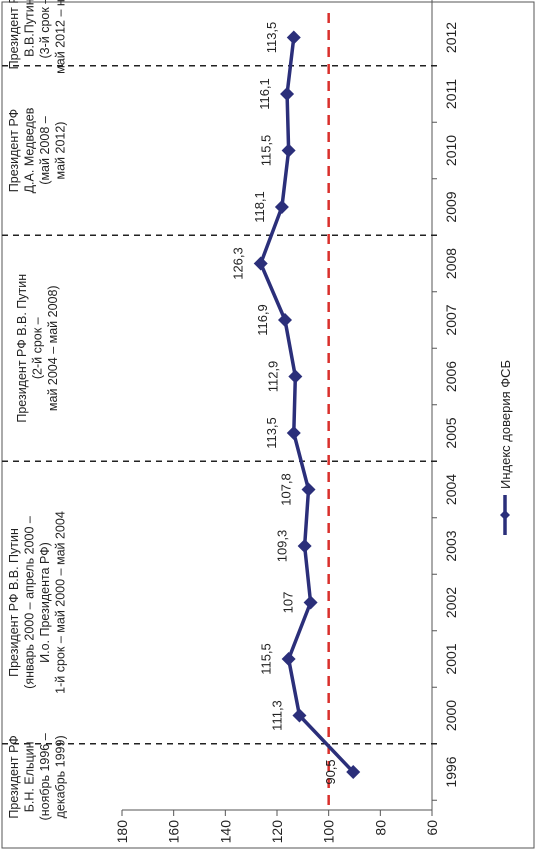 The width and height of the screenshot is (536, 850). I want to click on category-tick-label: 1996, so click(451, 771).